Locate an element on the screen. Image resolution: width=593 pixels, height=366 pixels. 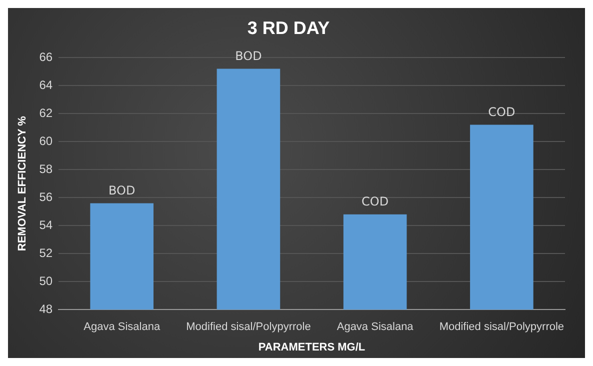
y-tick-label: 62 is located at coordinates (46, 113).